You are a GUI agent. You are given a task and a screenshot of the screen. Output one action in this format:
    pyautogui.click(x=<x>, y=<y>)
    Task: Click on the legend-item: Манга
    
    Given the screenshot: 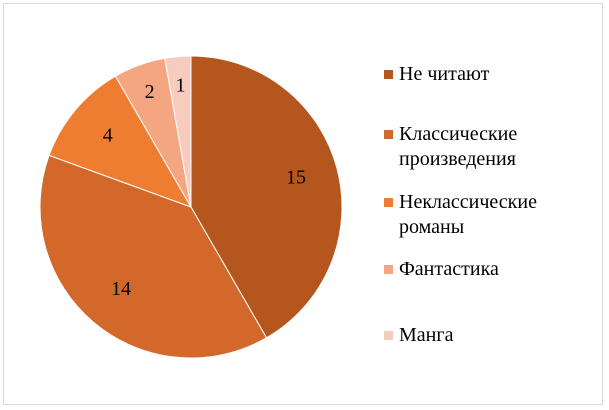 What is the action you would take?
    pyautogui.click(x=485, y=335)
    